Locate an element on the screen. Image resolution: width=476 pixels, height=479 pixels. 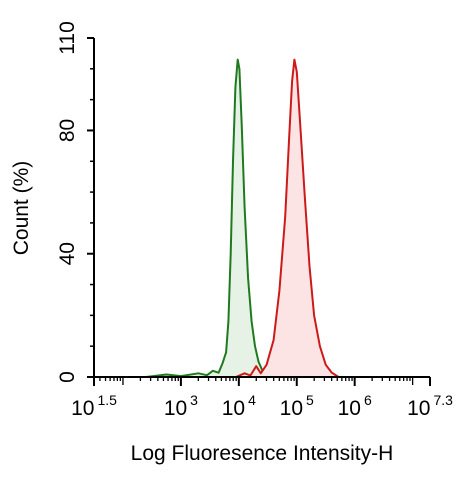
x-tick-label: 10 5 is located at coordinates (297, 406).